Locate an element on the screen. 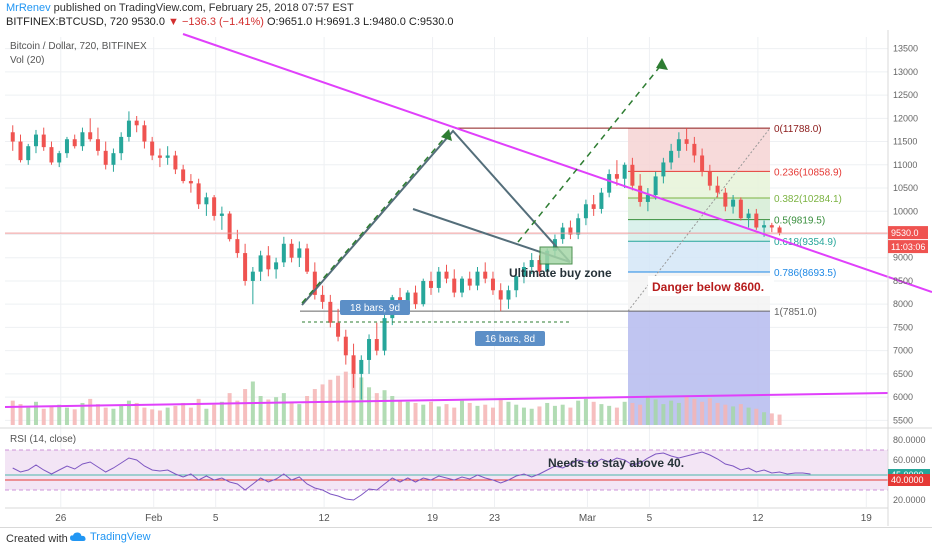  created-with-label: Created with is located at coordinates (37, 539).